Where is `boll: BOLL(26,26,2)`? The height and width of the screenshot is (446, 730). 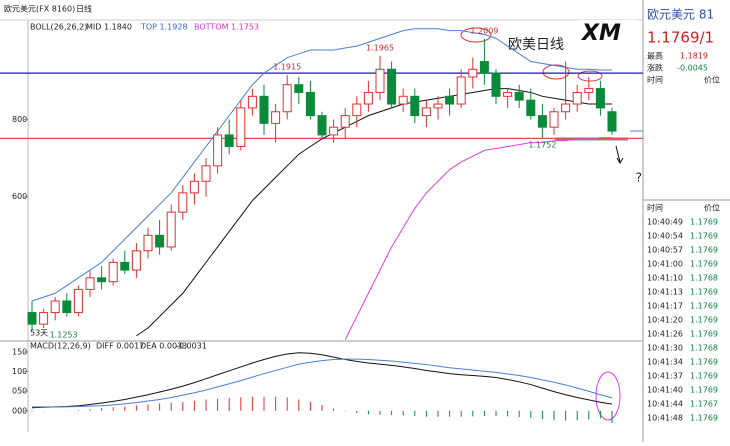
boll: BOLL(26,26,2) is located at coordinates (58, 27).